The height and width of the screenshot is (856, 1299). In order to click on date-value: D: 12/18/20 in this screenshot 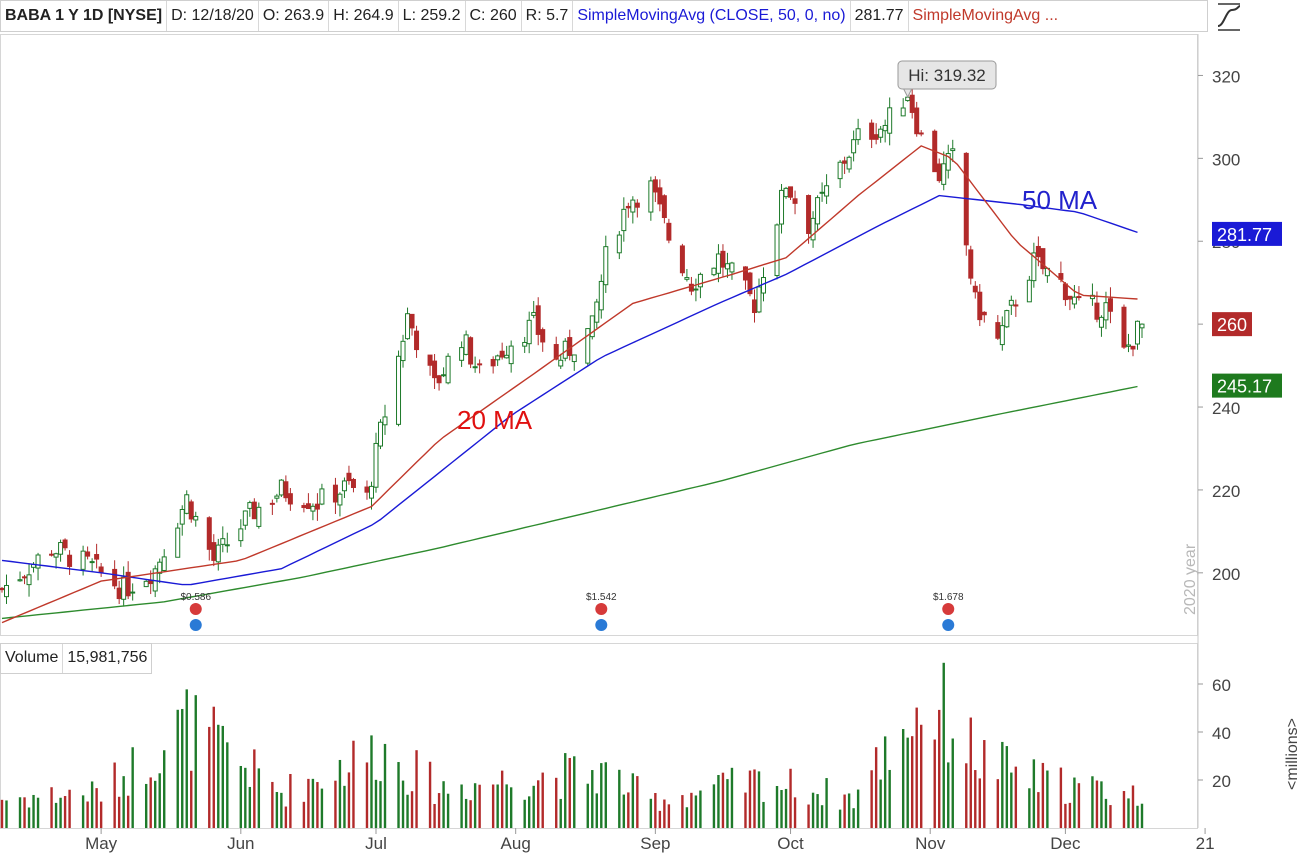, I will do `click(213, 16)`.